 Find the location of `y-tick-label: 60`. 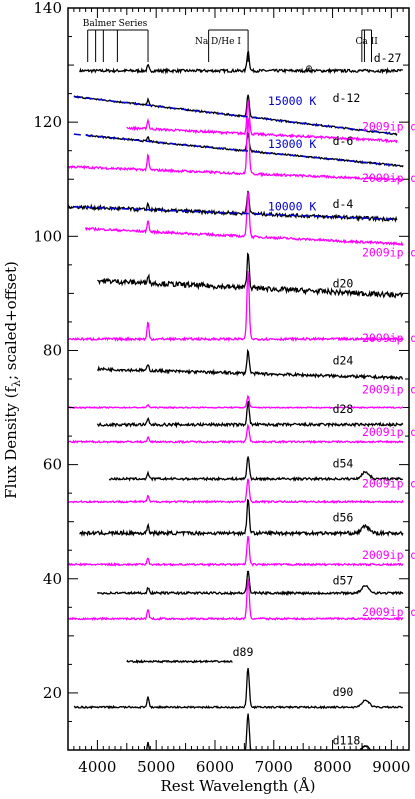

y-tick-label: 60 is located at coordinates (52, 465).